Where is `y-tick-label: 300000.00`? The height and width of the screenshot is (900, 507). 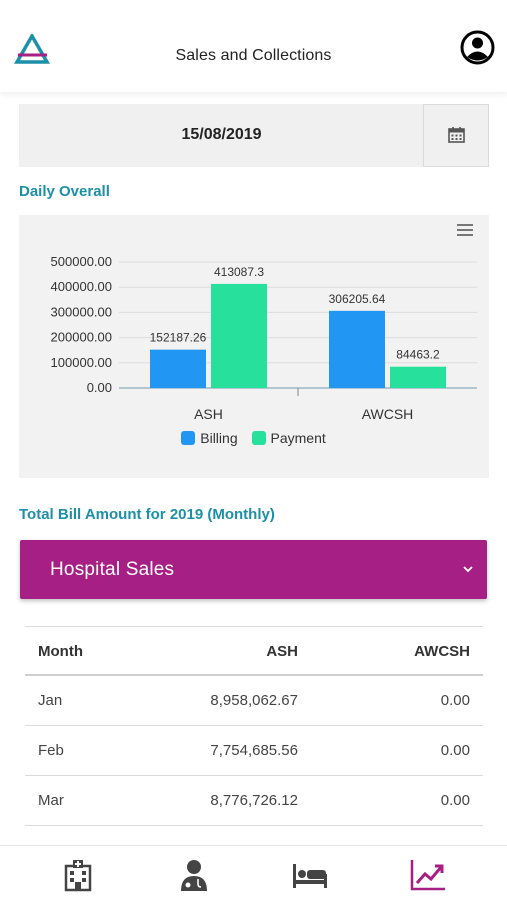 y-tick-label: 300000.00 is located at coordinates (81, 311).